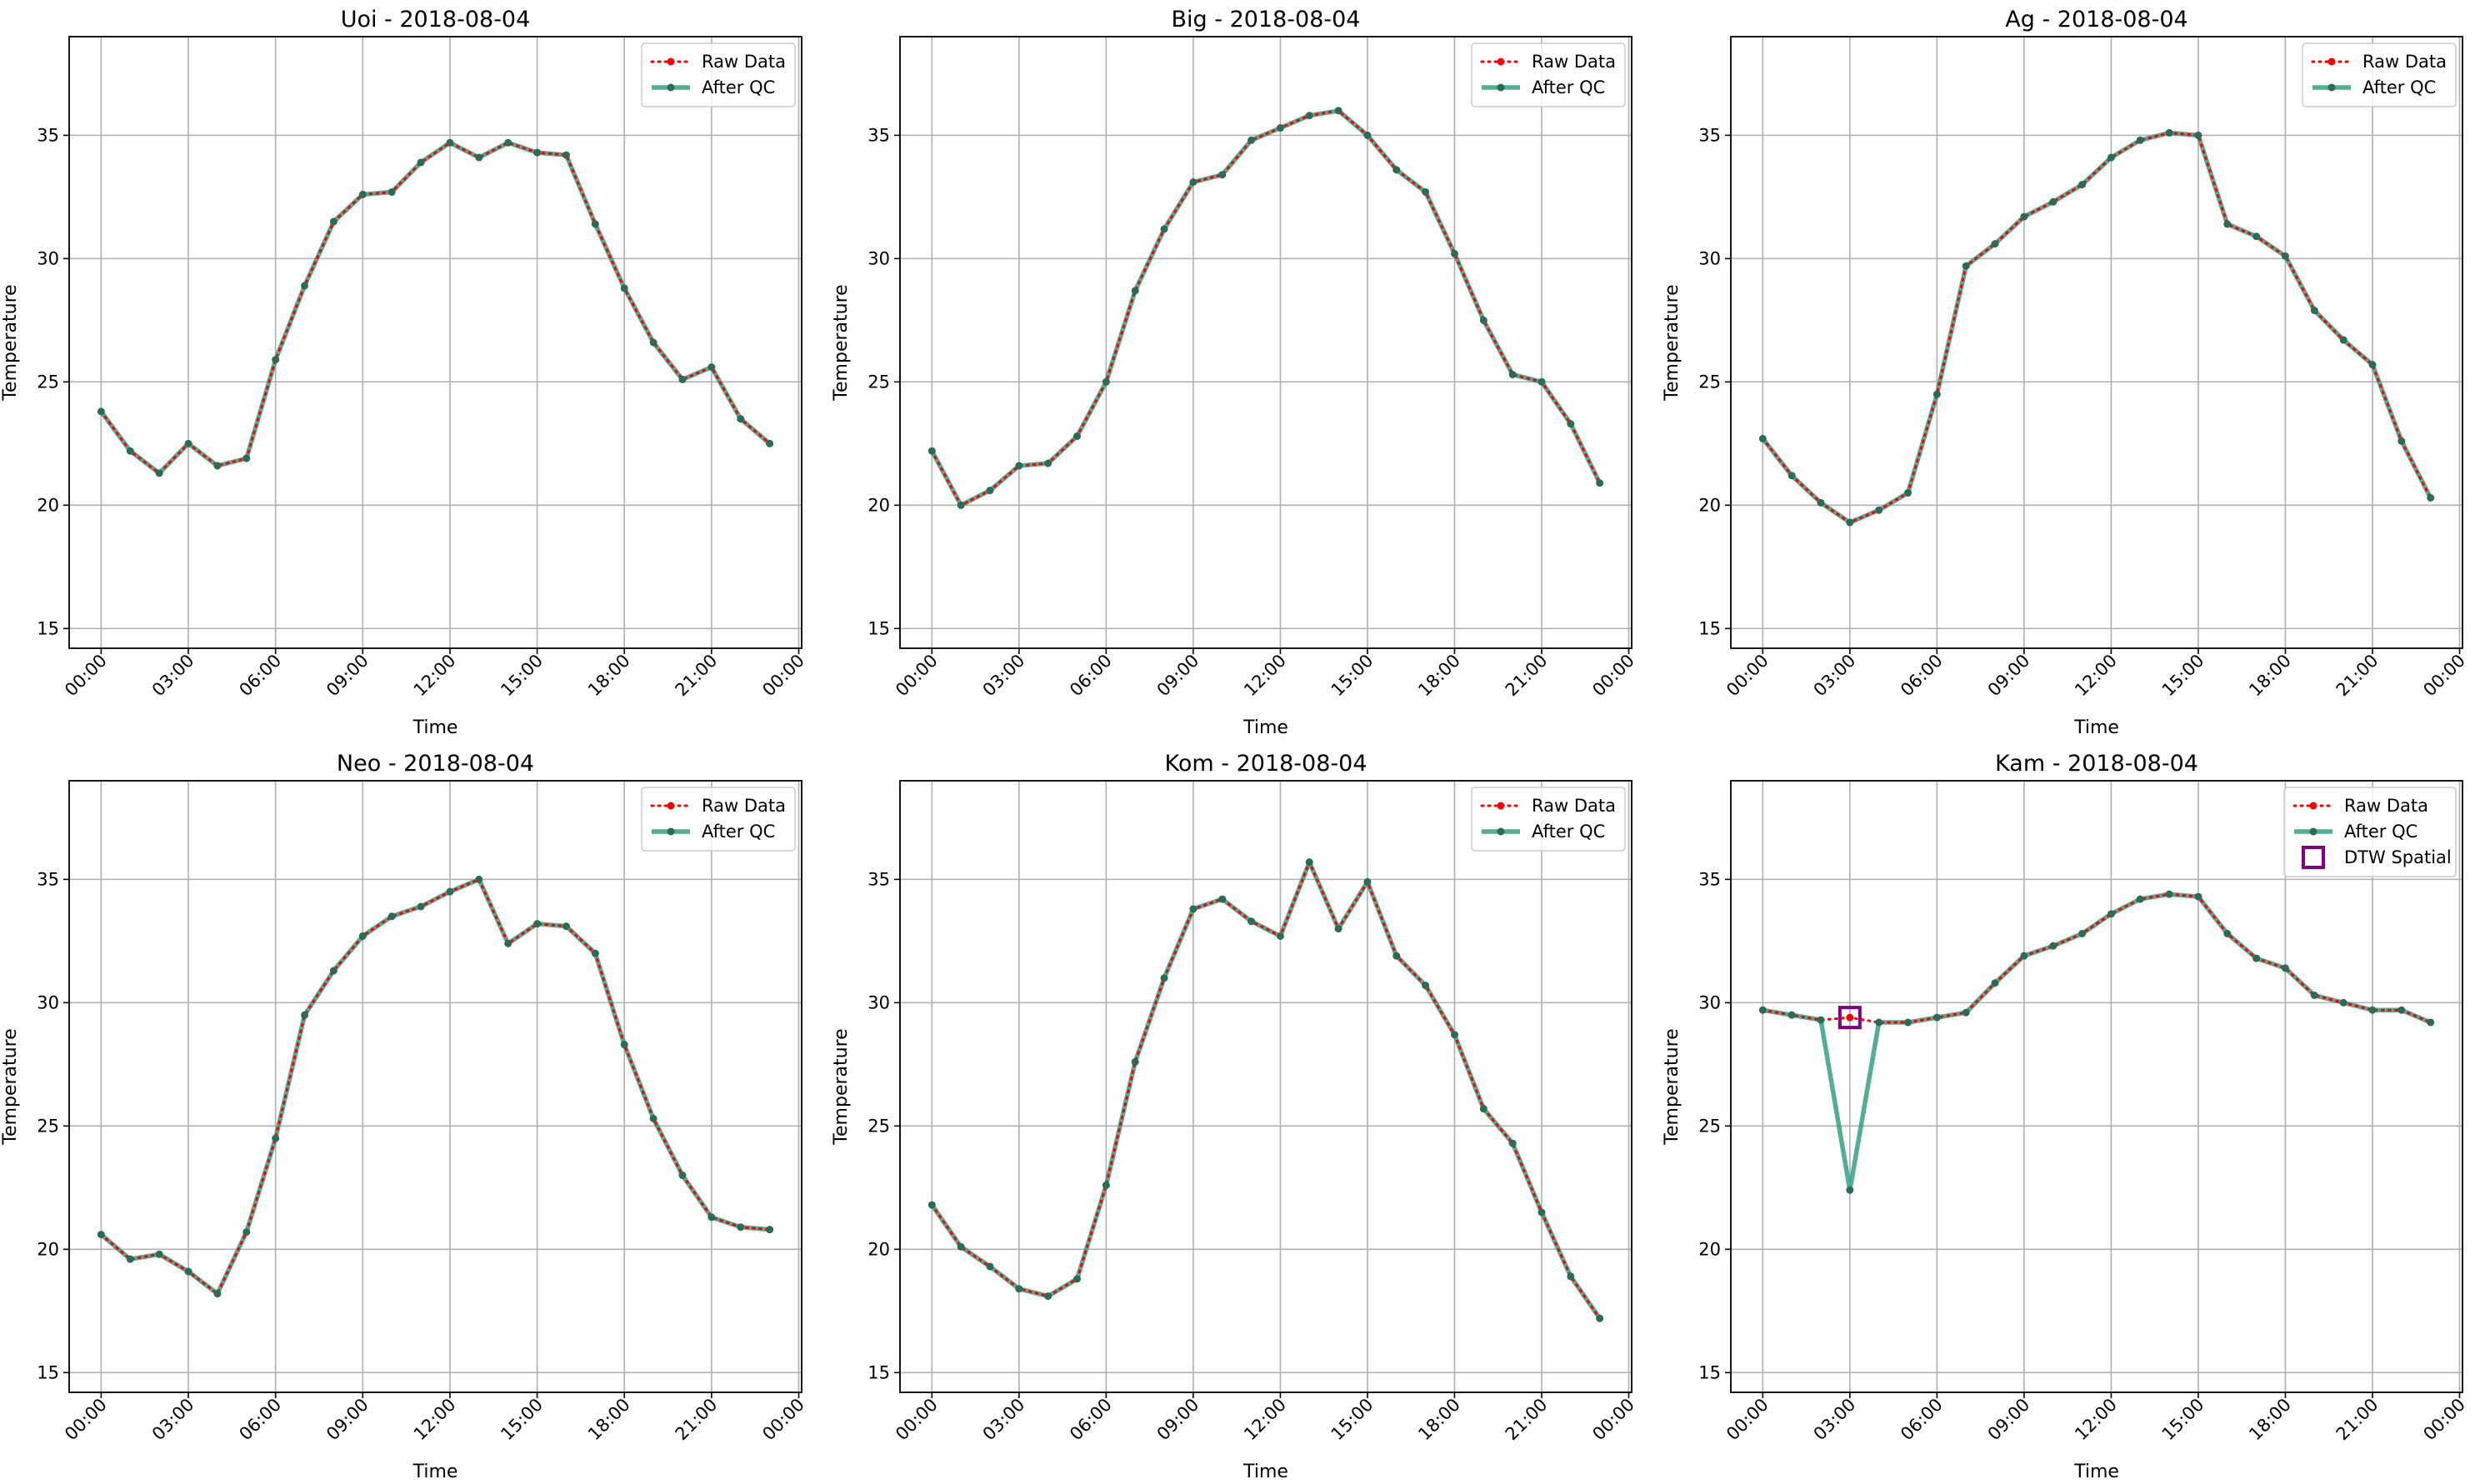  Describe the element at coordinates (1353, 676) in the screenshot. I see `x-tick-label: 15:00` at that location.